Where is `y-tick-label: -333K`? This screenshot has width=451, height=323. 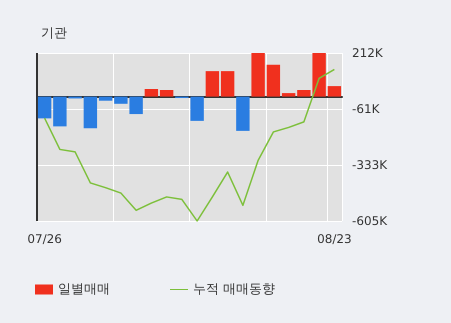 y-tick-label: -333K is located at coordinates (370, 165).